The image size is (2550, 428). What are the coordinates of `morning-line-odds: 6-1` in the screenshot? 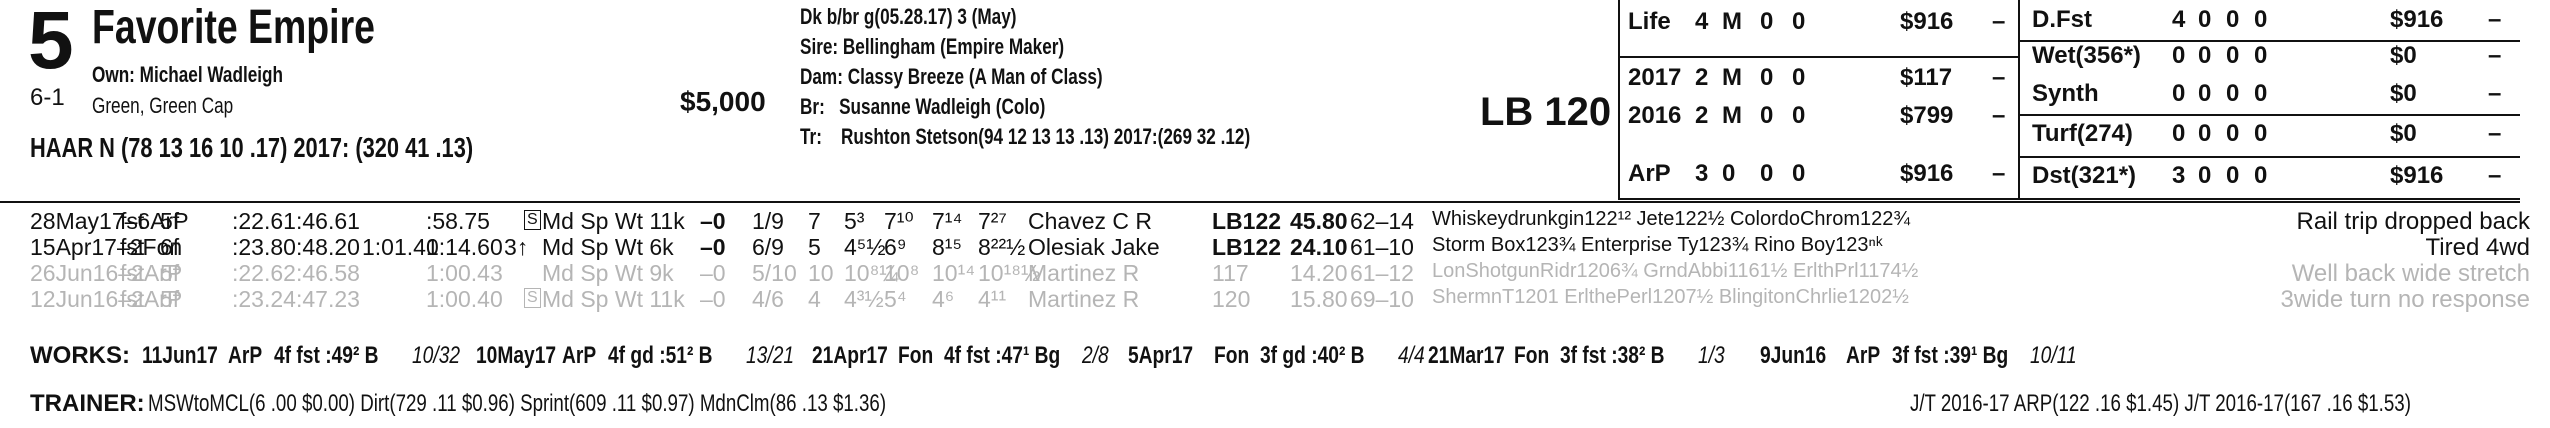 It's located at (47, 97).